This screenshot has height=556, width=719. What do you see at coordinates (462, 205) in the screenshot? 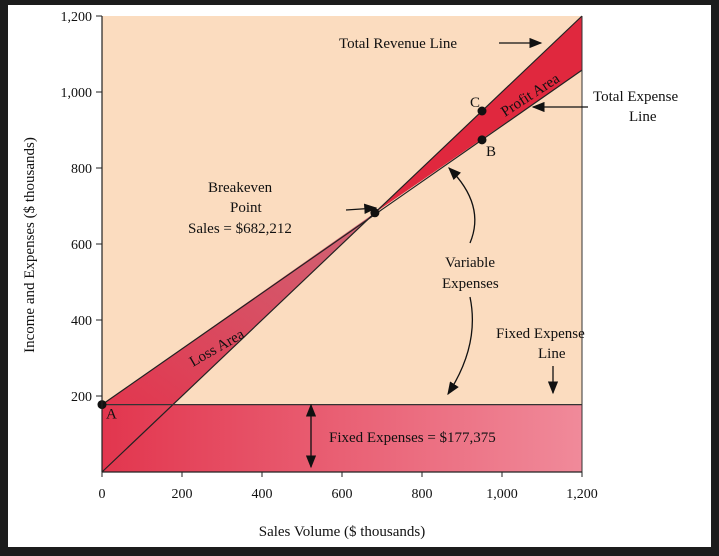
I see `variable-arrow-up` at bounding box center [462, 205].